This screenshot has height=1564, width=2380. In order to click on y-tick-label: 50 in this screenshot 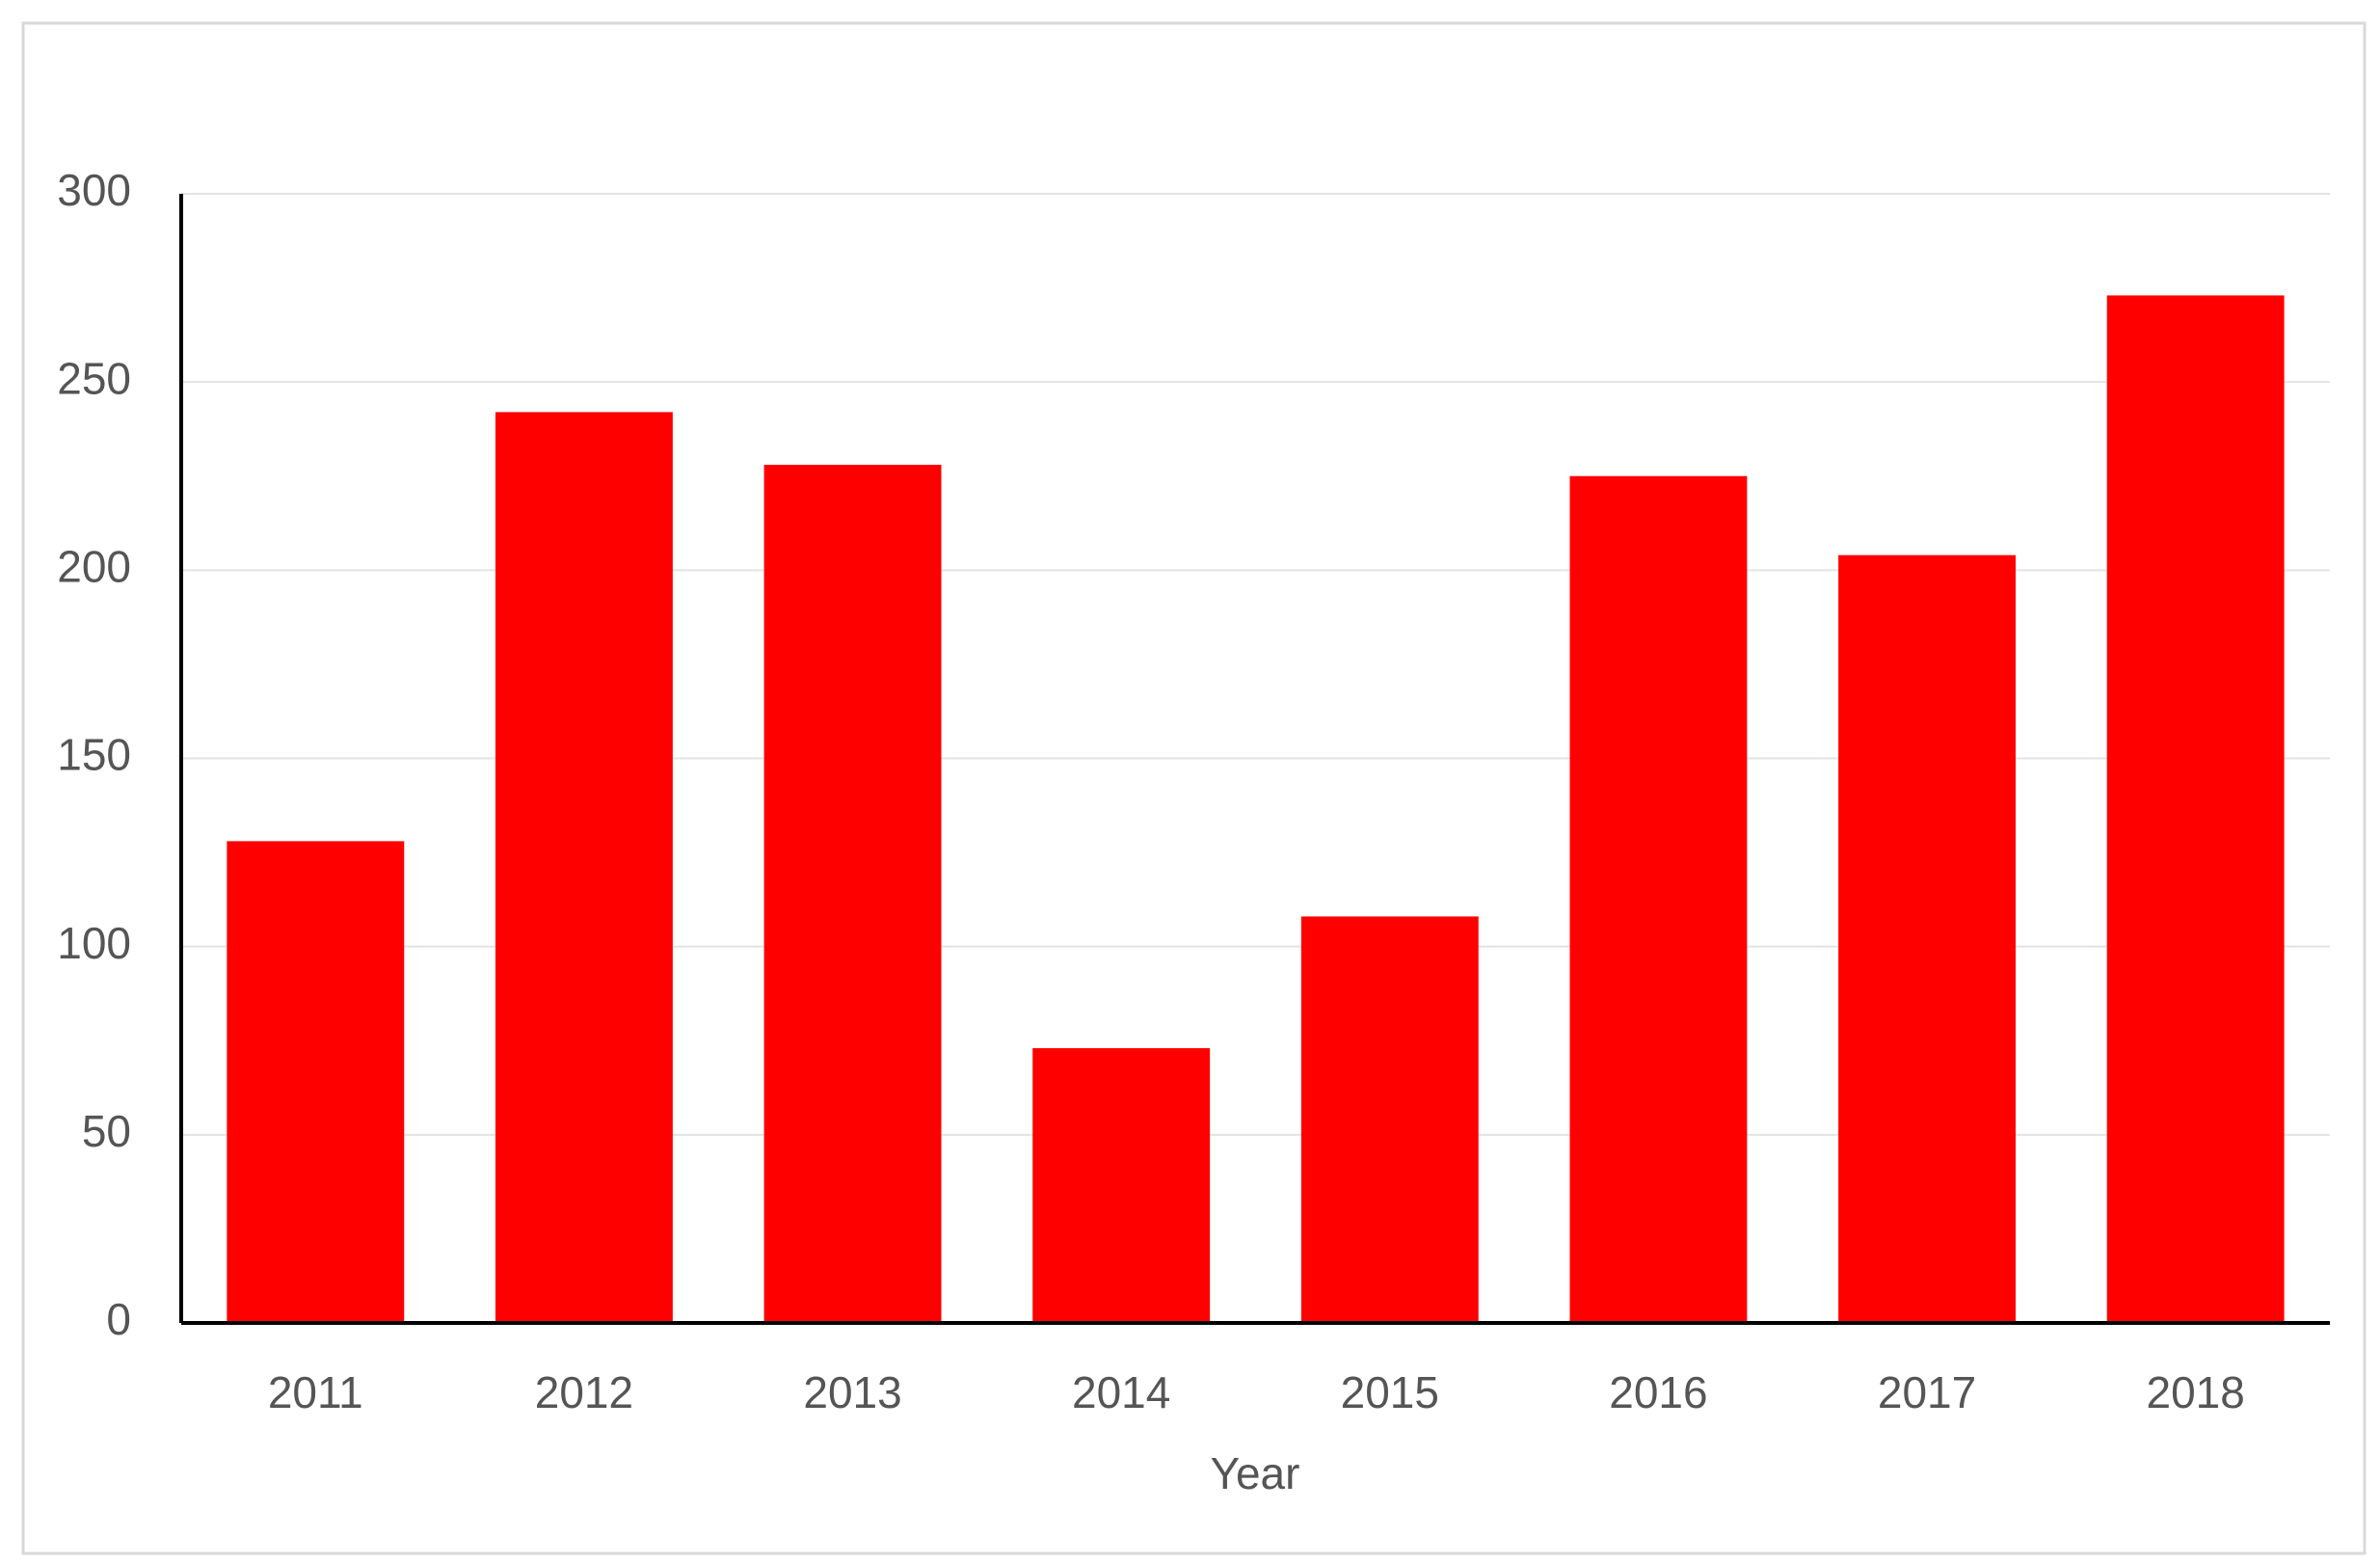, I will do `click(107, 1131)`.